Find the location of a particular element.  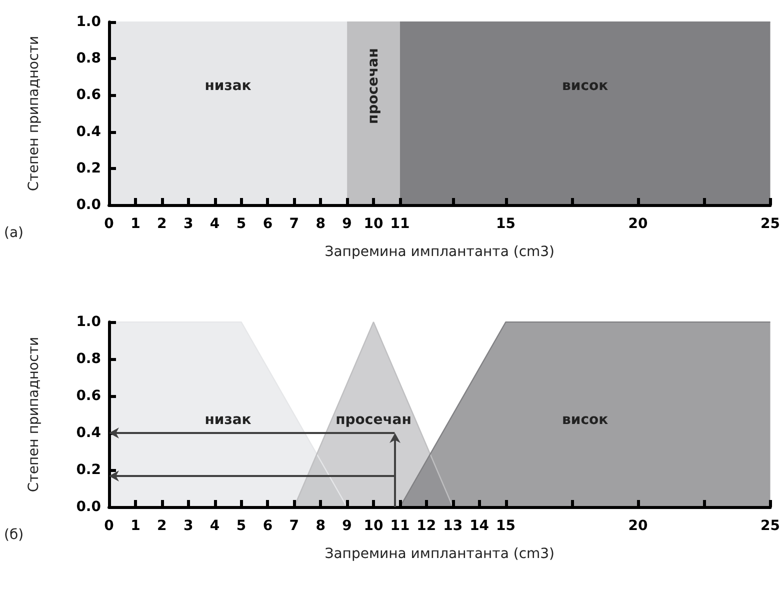

text: (б) is located at coordinates (14, 535).